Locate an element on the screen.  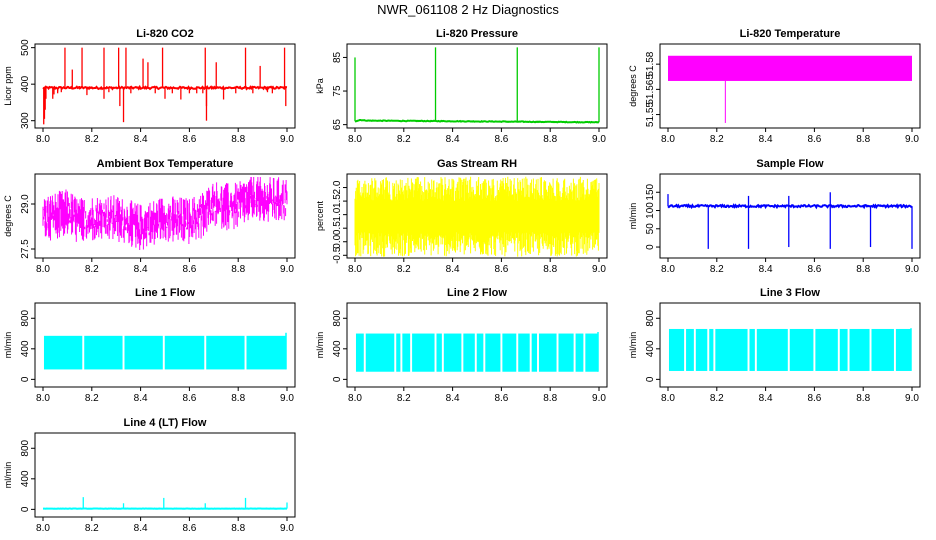
panel-title: Line 2 Flow is located at coordinates (477, 293).